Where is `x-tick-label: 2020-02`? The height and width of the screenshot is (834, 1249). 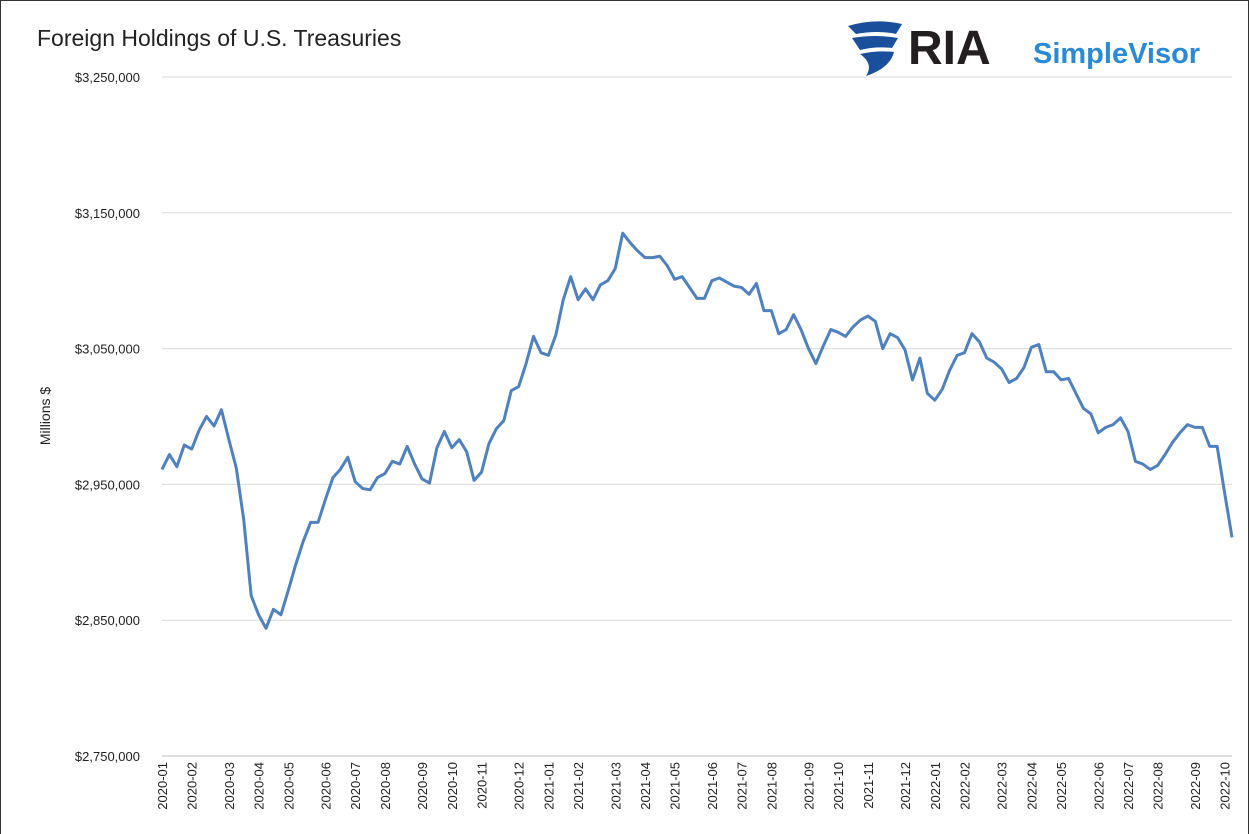
x-tick-label: 2020-02 is located at coordinates (192, 786).